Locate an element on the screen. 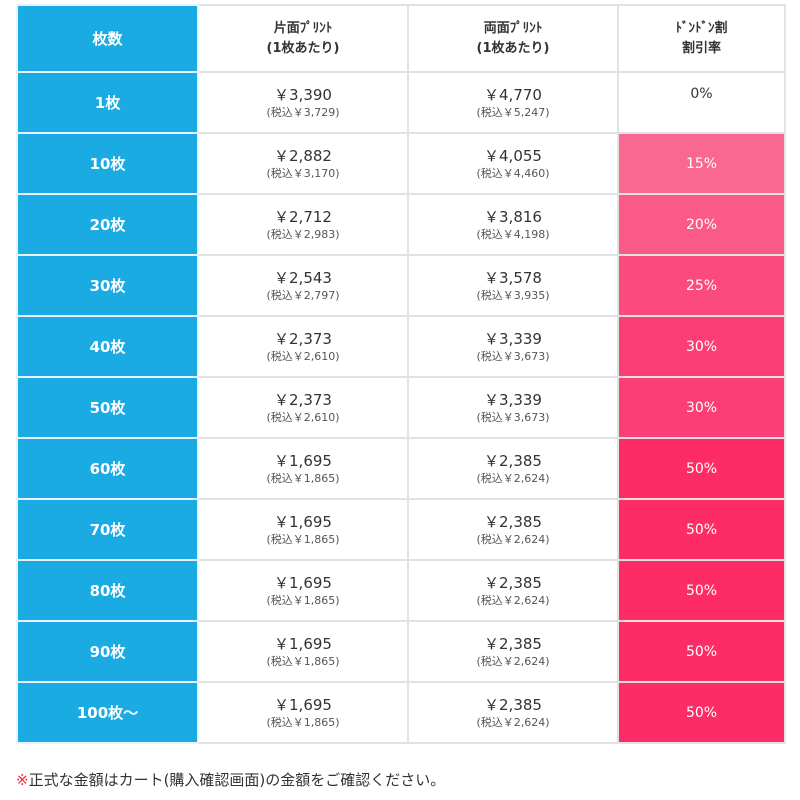  footnote: ※正式な金額はカート(購入確認画面)の金額をご確認ください。 is located at coordinates (230, 779).